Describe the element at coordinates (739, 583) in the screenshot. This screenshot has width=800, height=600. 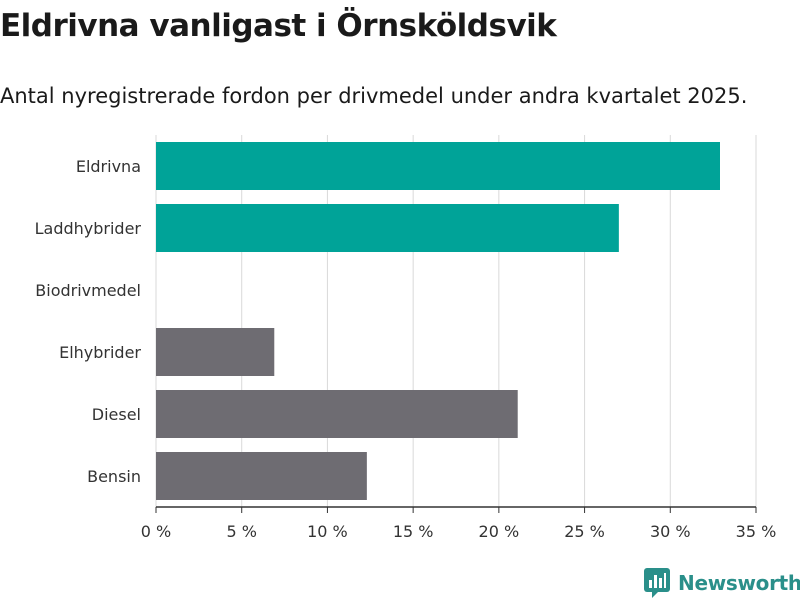
I see `newsworthy-logo-text: Newsworthy` at that location.